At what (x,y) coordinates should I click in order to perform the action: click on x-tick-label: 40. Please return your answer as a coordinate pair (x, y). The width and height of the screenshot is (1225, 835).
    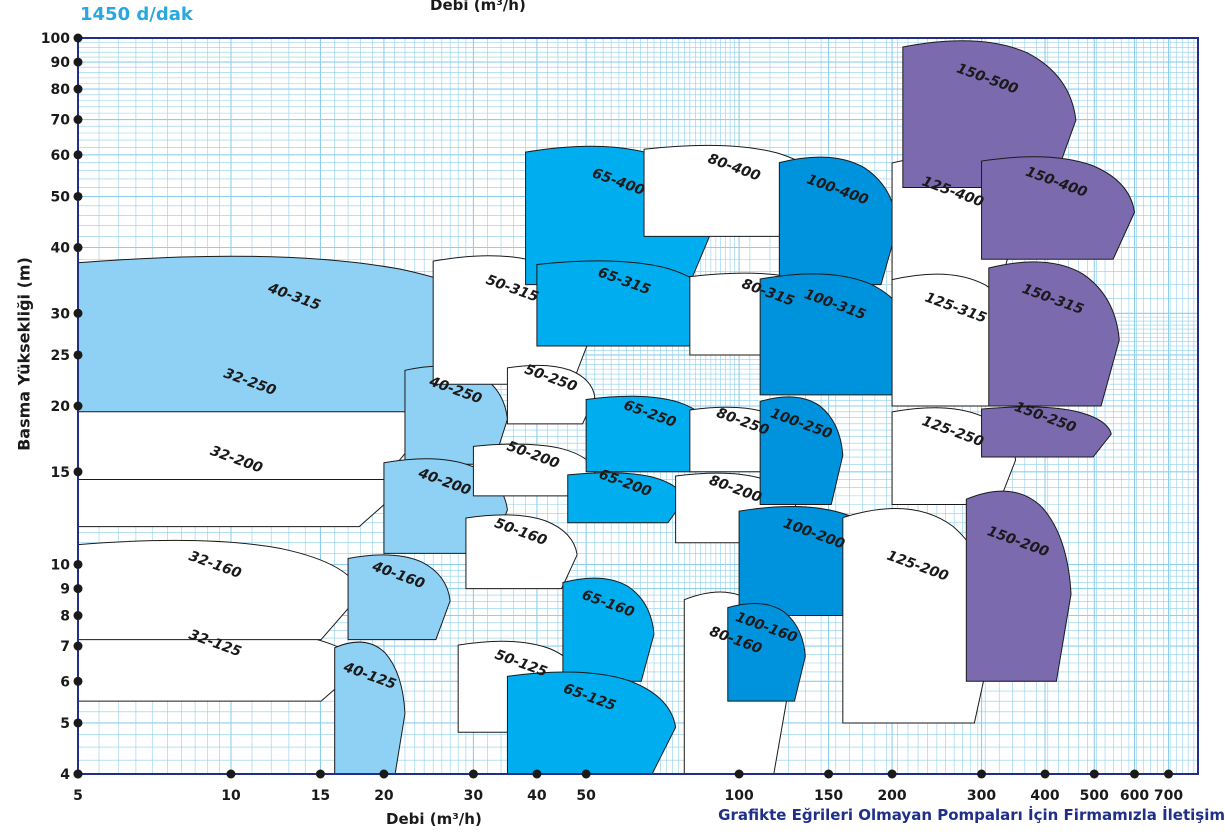
    Looking at the image, I should click on (537, 796).